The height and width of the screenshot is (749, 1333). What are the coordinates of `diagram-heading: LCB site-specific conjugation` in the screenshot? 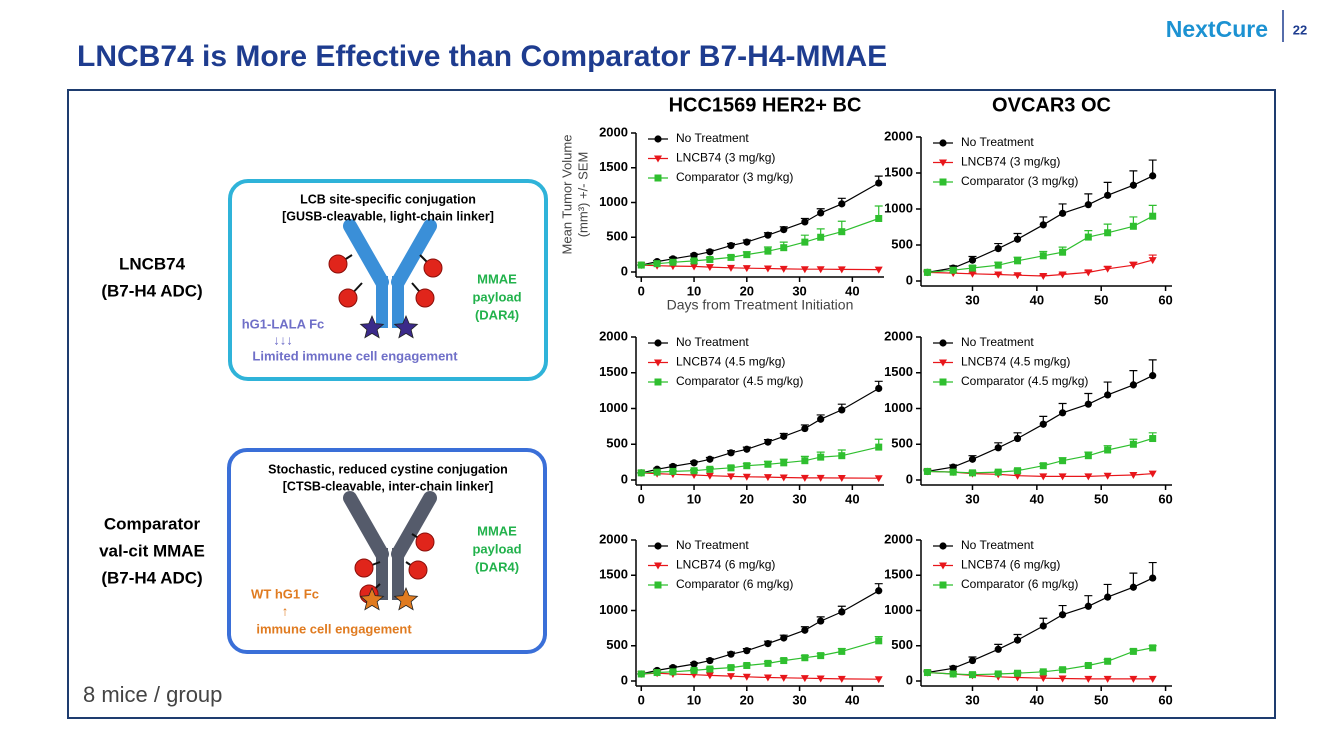 It's located at (388, 199).